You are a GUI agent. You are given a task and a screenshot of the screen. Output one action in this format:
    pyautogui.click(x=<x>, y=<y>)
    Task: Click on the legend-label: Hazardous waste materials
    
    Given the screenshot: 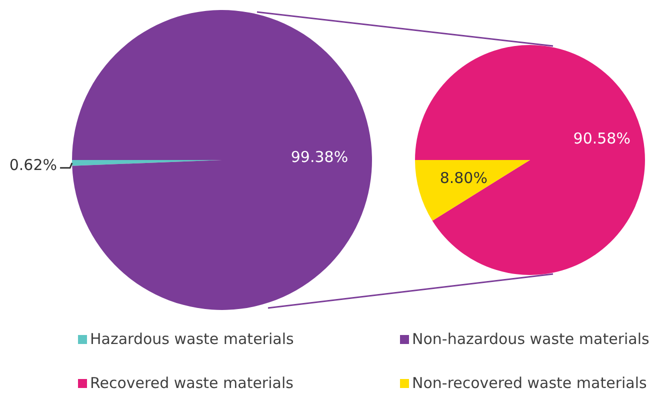 What is the action you would take?
    pyautogui.click(x=192, y=339)
    